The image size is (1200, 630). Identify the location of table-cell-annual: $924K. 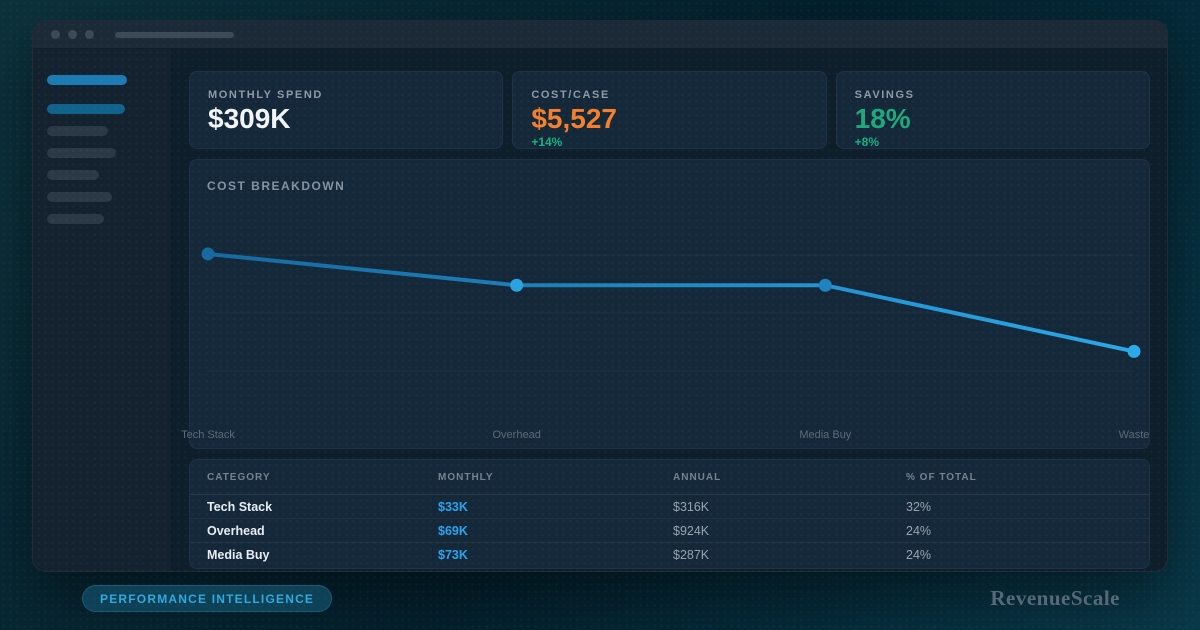
(691, 530).